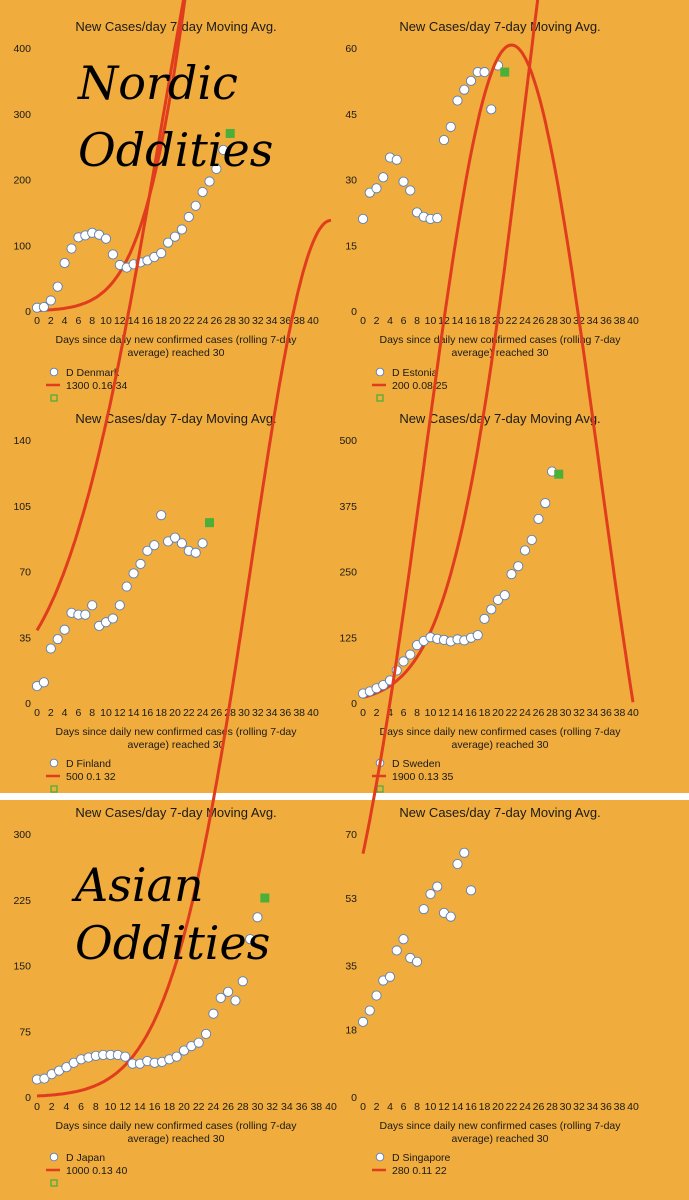 This screenshot has width=689, height=1200. I want to click on legend-label-points: D Denmark, so click(93, 373).